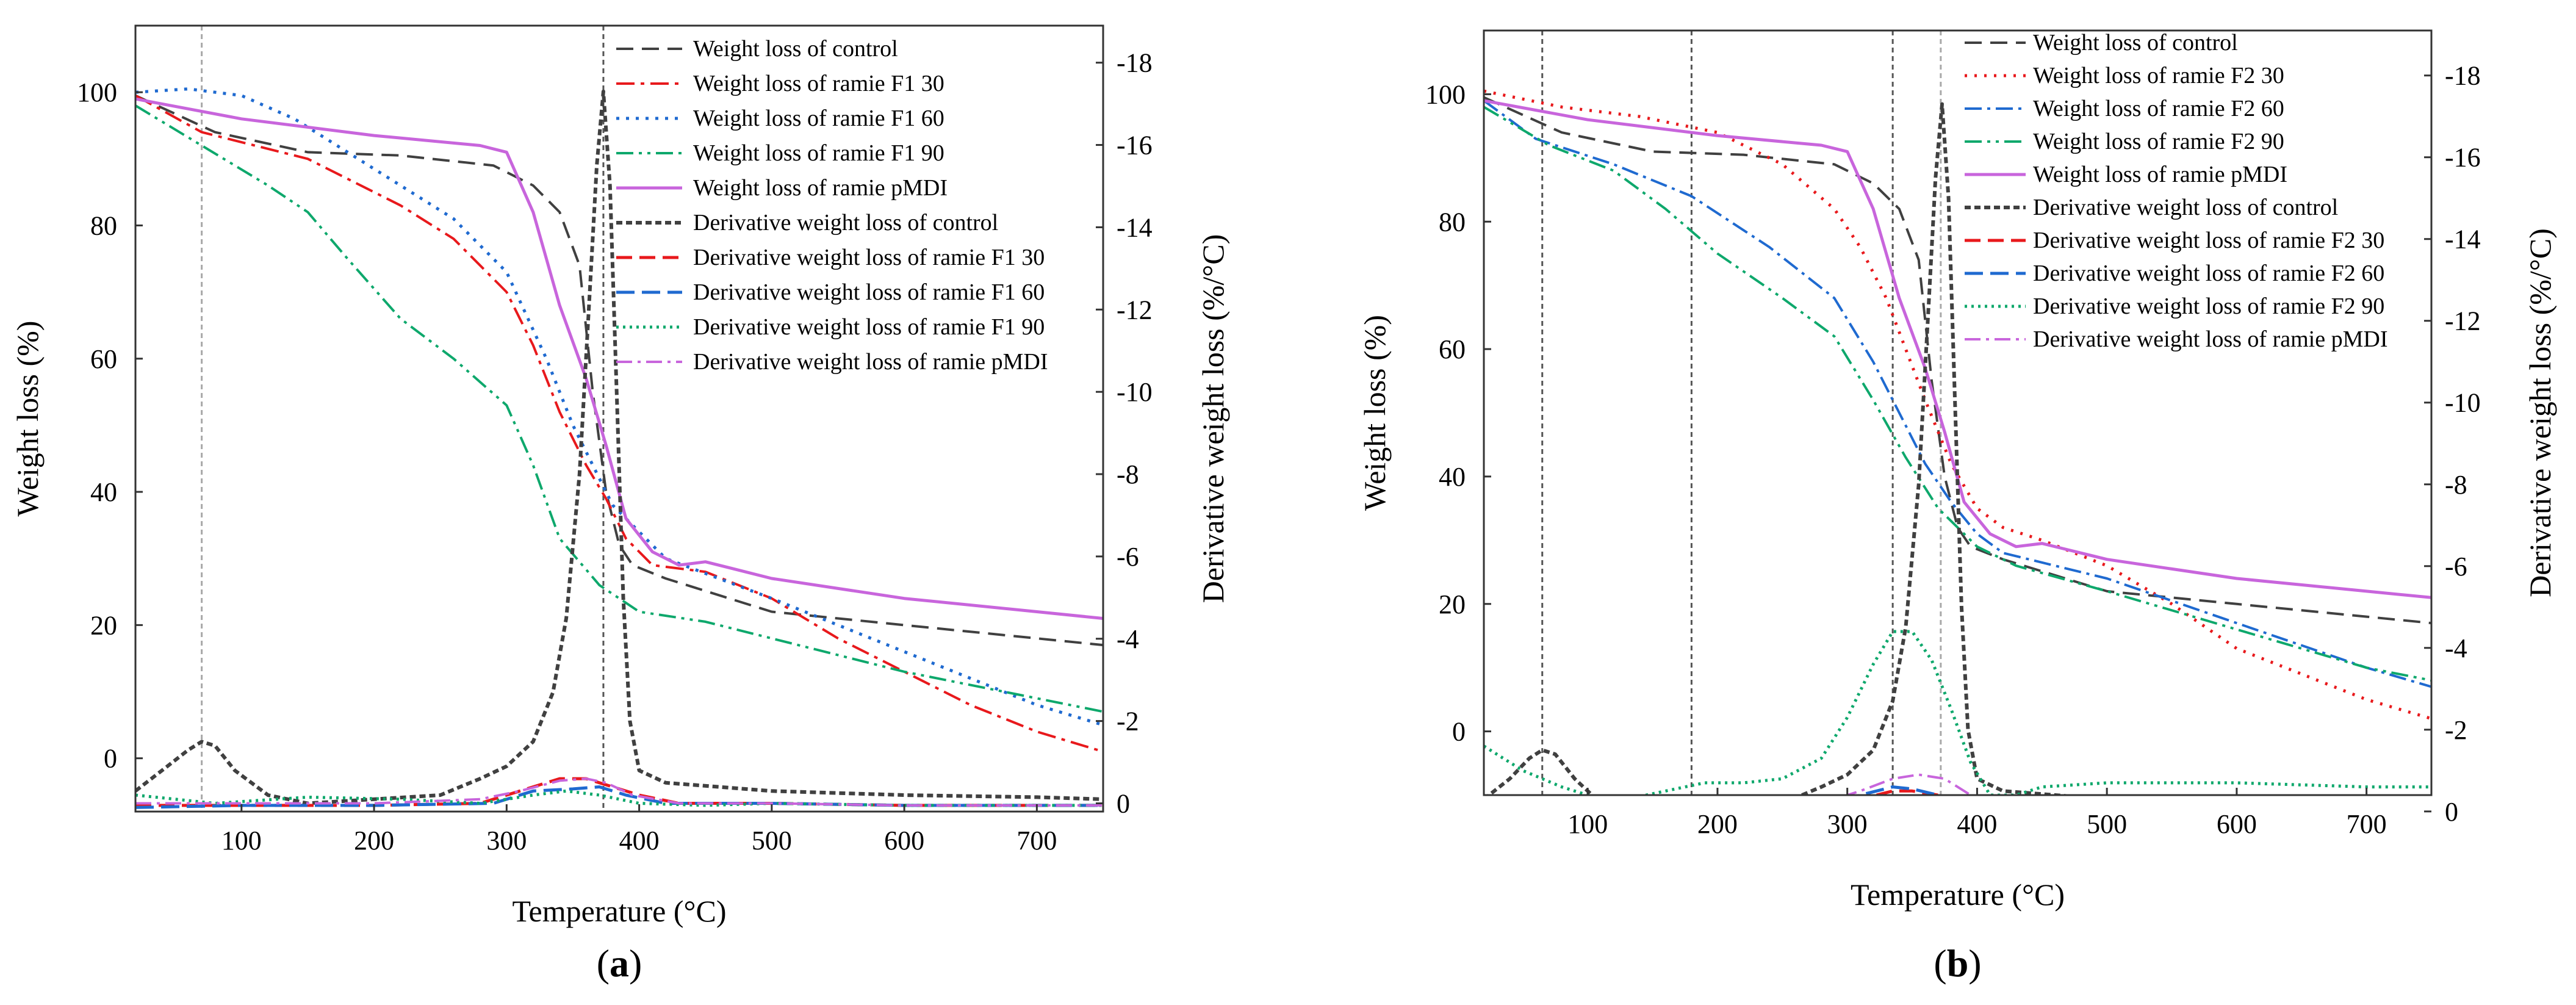  What do you see at coordinates (2158, 141) in the screenshot?
I see `legend-label: Weight loss of ramie F2 90` at bounding box center [2158, 141].